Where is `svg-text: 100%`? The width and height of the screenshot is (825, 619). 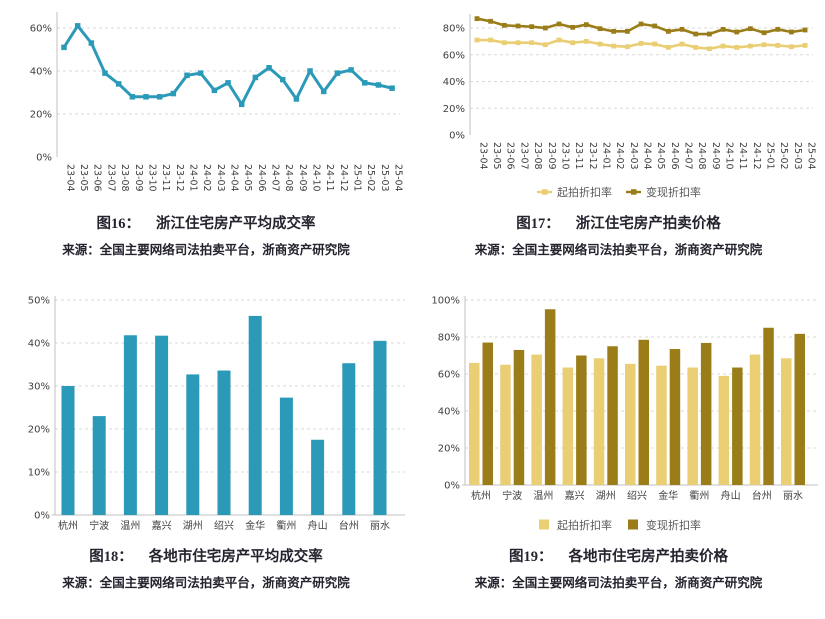
svg-text: 100% is located at coordinates (445, 301).